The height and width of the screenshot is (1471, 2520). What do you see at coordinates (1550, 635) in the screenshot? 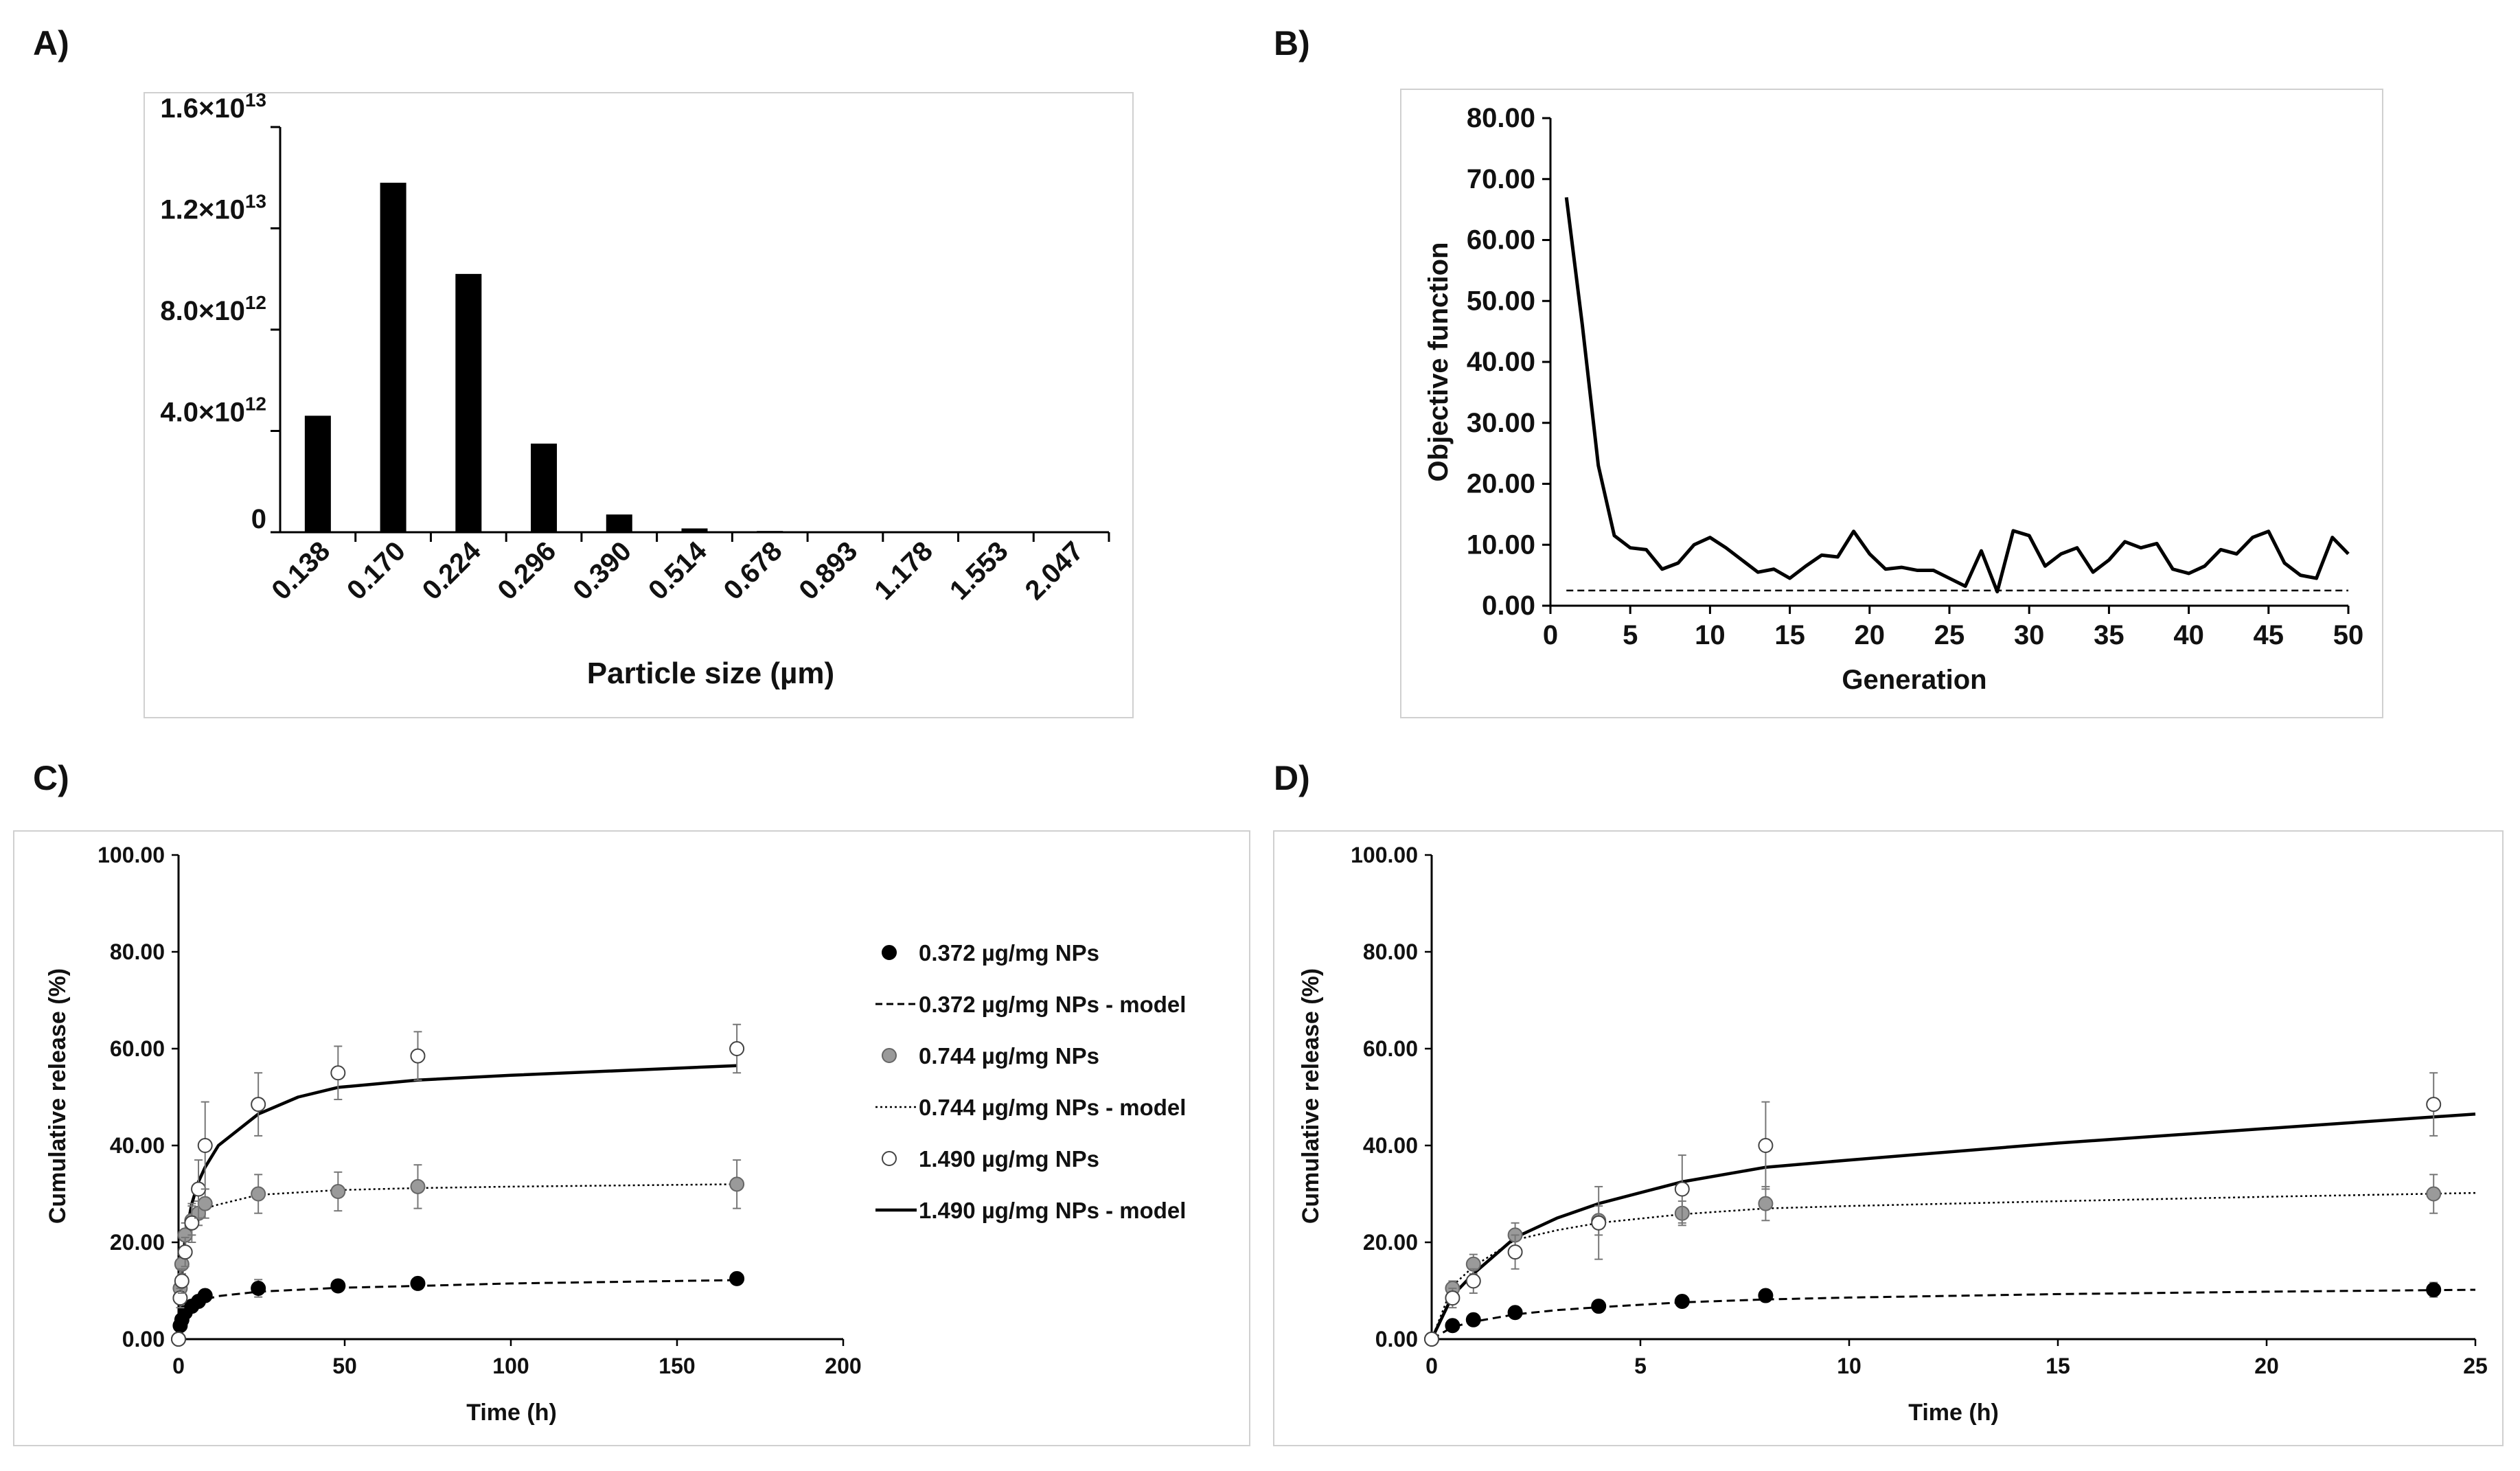
I see `chart-b-x-tick-label: 0` at bounding box center [1550, 635].